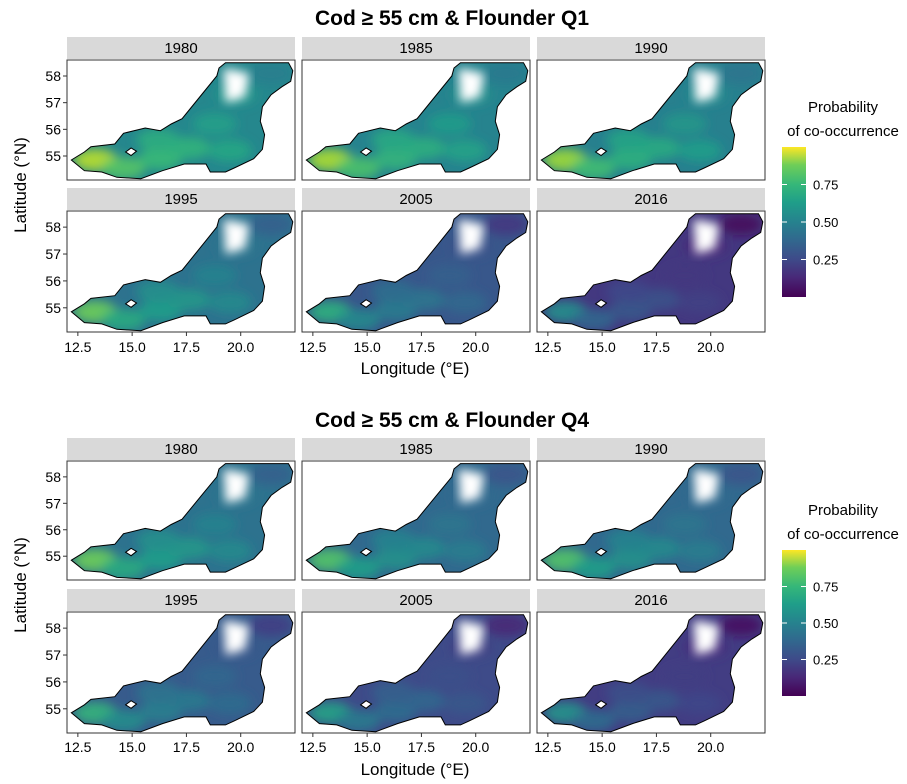 The height and width of the screenshot is (784, 907). I want to click on facet-panel: 1990, so click(651, 109).